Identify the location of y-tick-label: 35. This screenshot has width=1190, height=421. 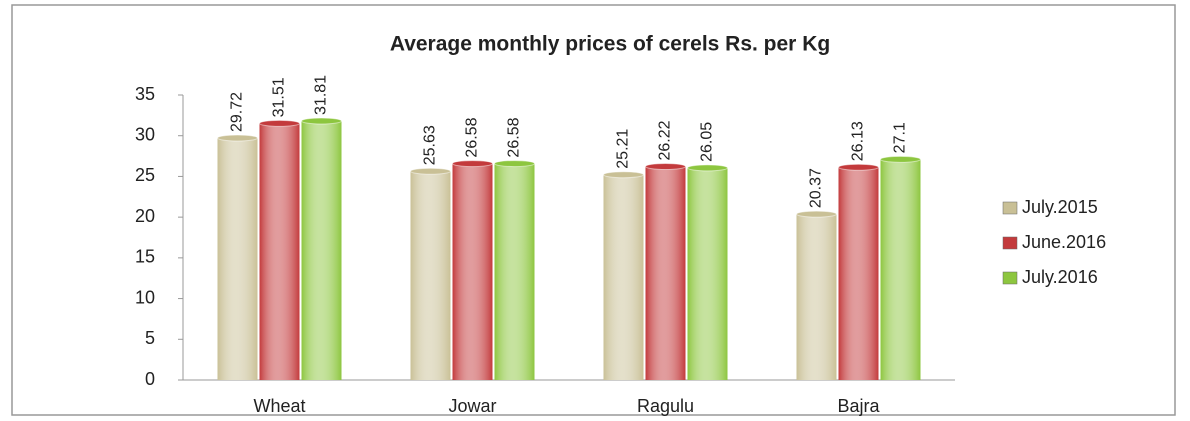
(145, 94).